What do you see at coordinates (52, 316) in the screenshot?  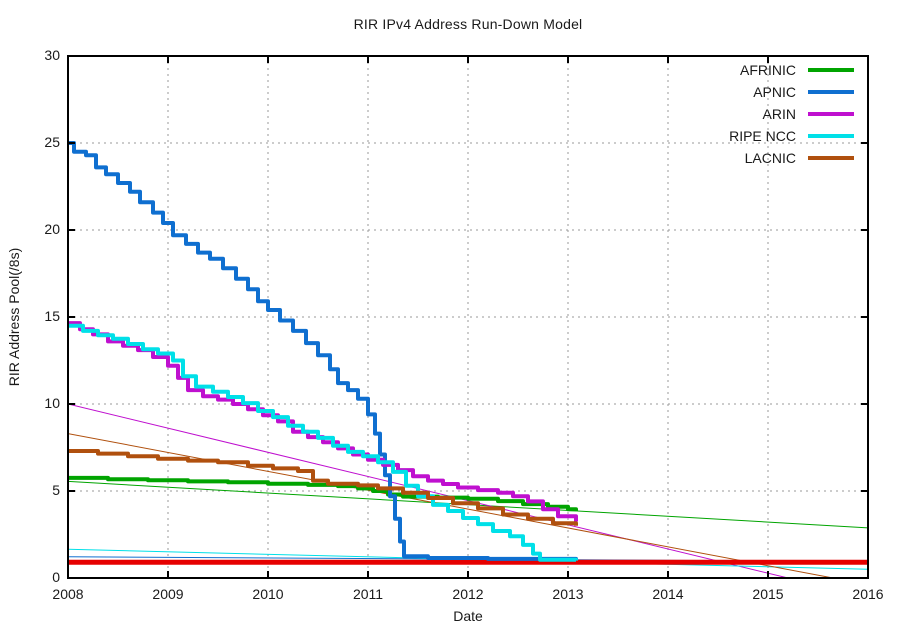 I see `y-tick-label: 15` at bounding box center [52, 316].